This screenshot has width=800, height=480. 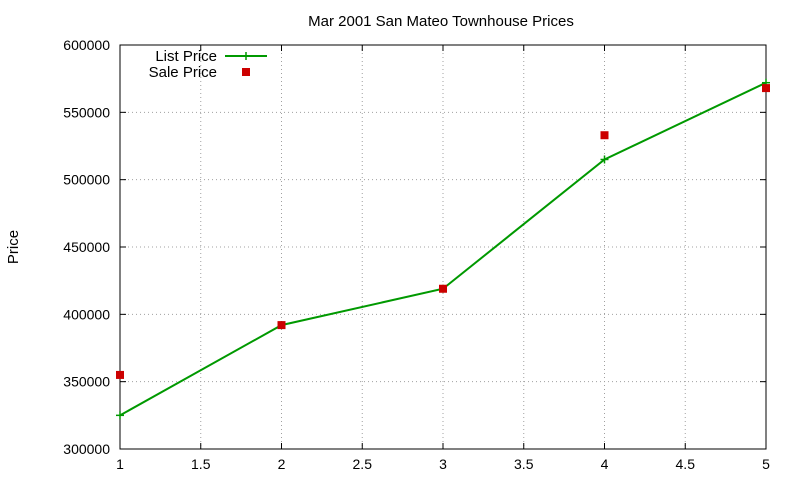 I want to click on legend-label-list-price: List Price, so click(x=186, y=56).